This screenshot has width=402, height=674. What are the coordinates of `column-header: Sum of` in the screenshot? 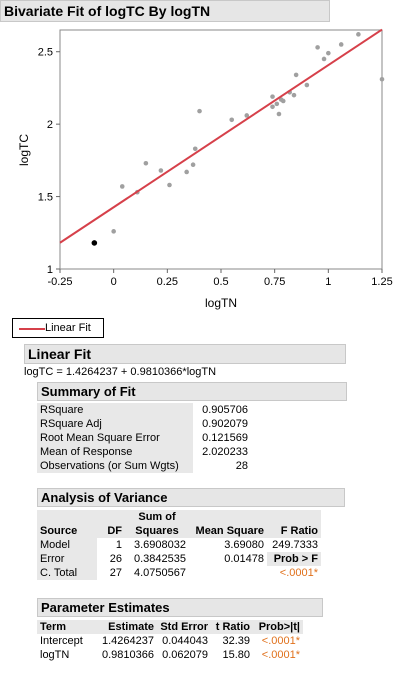 It's located at (157, 517).